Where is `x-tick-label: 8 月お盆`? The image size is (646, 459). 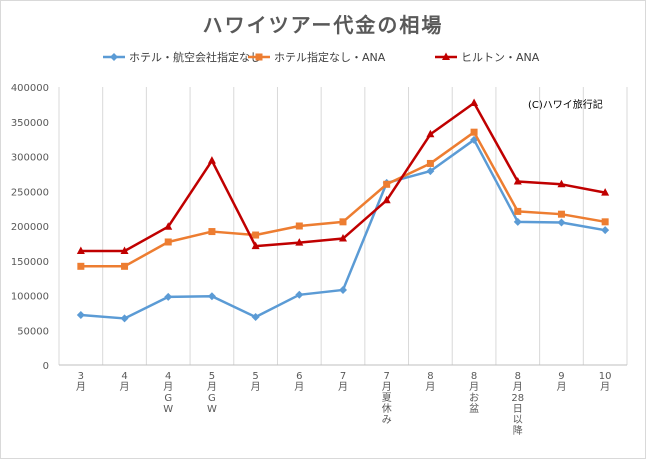 x-tick-label: 8 月お盆 is located at coordinates (474, 393).